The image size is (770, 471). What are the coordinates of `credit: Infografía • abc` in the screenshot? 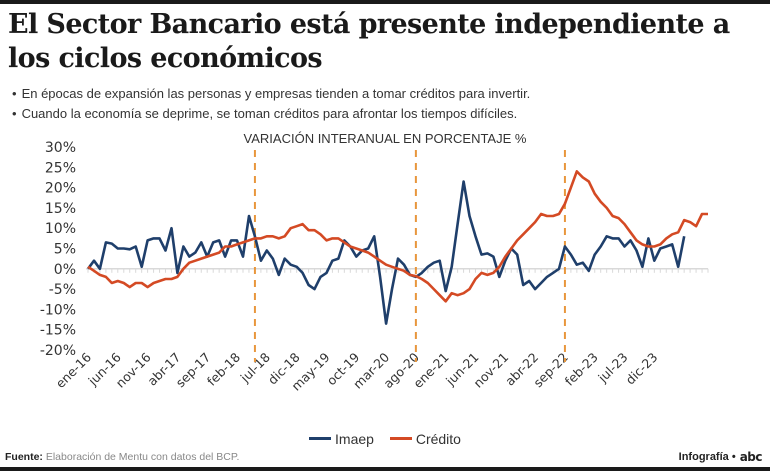 It's located at (720, 457).